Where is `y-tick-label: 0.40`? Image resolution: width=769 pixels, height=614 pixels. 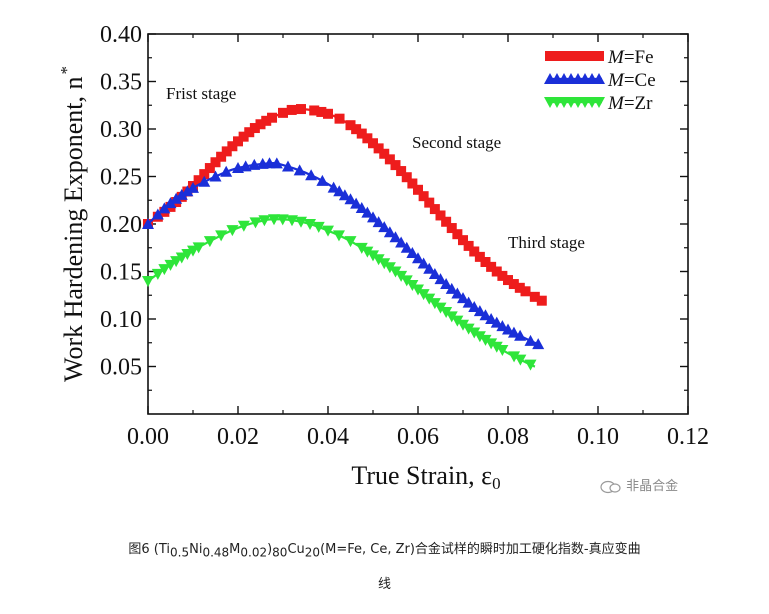 y-tick-label: 0.40 is located at coordinates (121, 35).